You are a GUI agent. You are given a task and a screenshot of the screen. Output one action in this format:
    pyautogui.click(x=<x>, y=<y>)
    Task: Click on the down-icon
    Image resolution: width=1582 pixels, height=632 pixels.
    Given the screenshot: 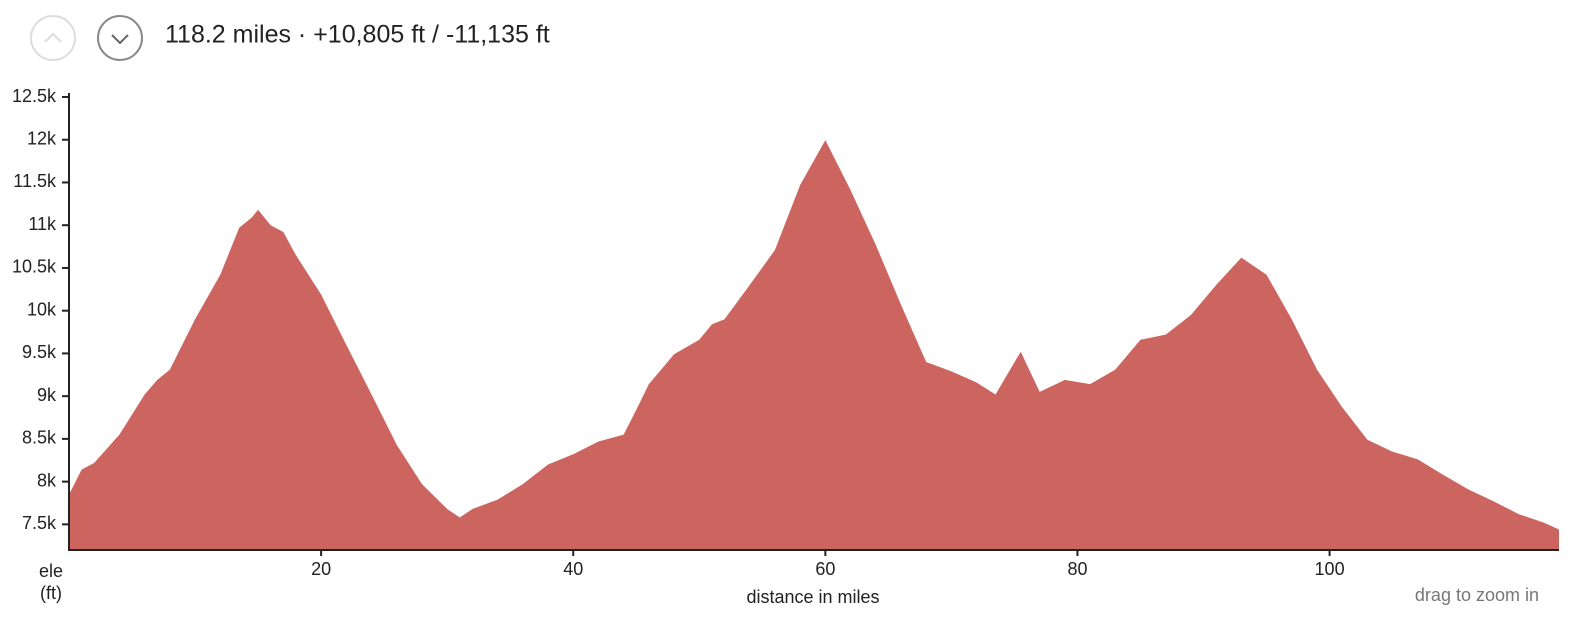 What is the action you would take?
    pyautogui.click(x=120, y=39)
    